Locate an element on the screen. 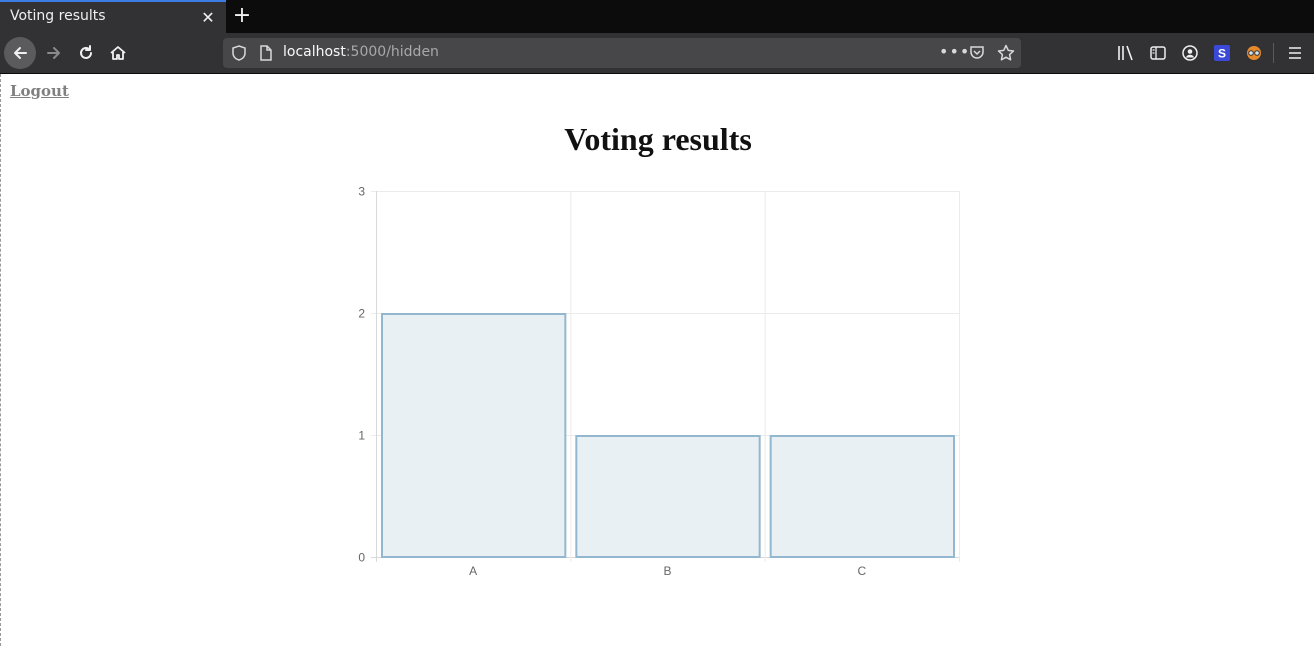 The height and width of the screenshot is (658, 1314). url-text: localhost:5000/hidden is located at coordinates (361, 52).